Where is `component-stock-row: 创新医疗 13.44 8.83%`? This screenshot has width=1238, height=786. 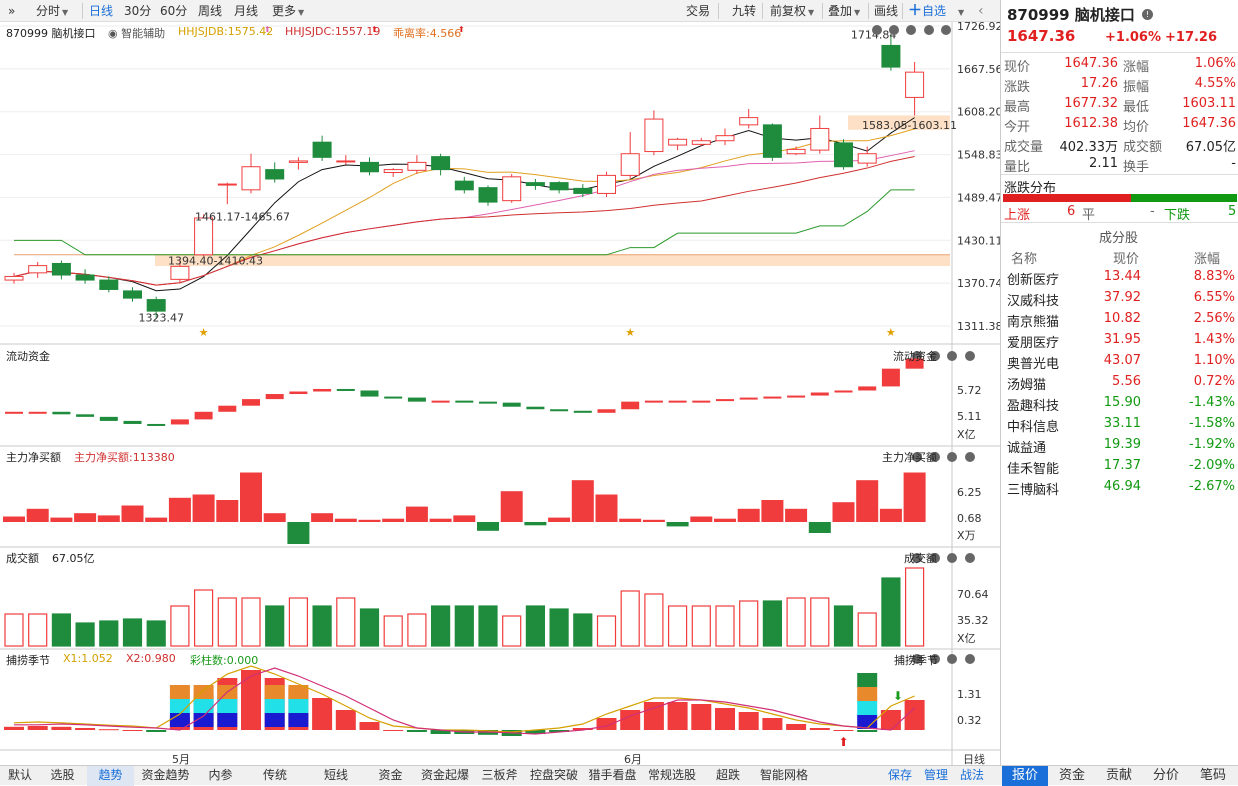
component-stock-row: 创新医疗 13.44 8.83% is located at coordinates (1119, 277).